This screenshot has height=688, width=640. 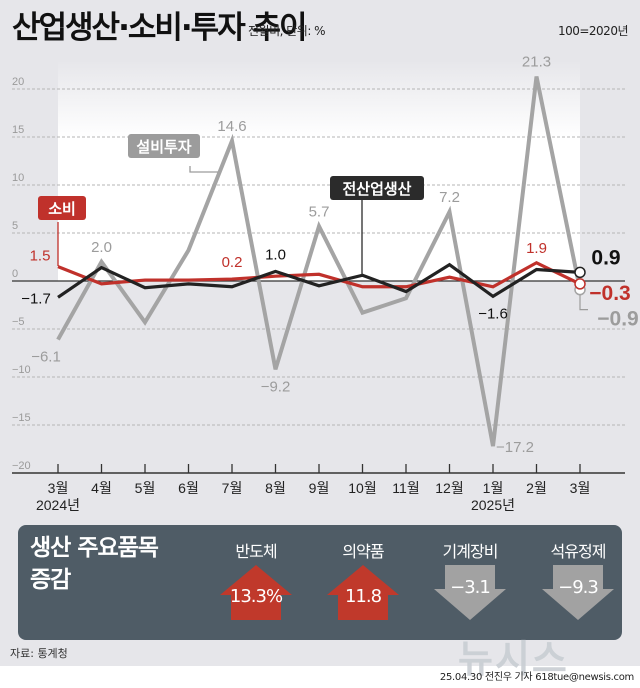 What do you see at coordinates (578, 587) in the screenshot?
I see `item-value: −9.3` at bounding box center [578, 587].